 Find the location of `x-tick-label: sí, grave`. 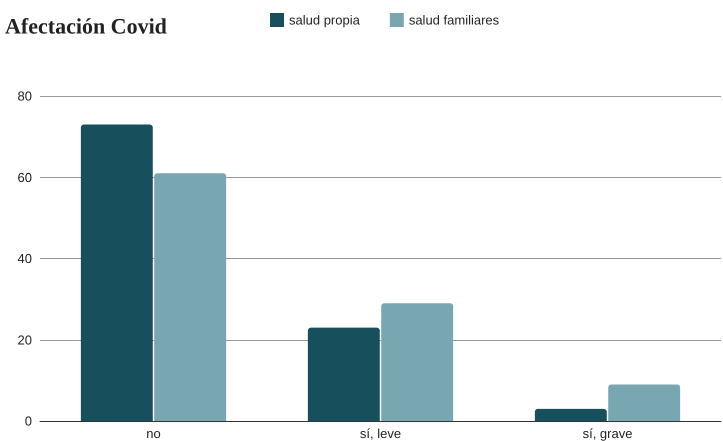

x-tick-label: sí, grave is located at coordinates (607, 433).